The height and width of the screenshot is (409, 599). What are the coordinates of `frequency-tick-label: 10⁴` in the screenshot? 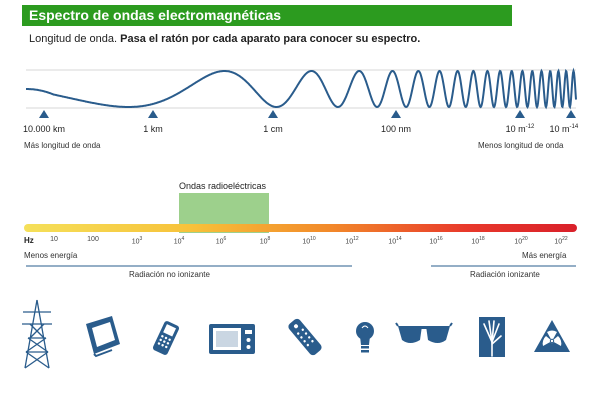 It's located at (179, 241).